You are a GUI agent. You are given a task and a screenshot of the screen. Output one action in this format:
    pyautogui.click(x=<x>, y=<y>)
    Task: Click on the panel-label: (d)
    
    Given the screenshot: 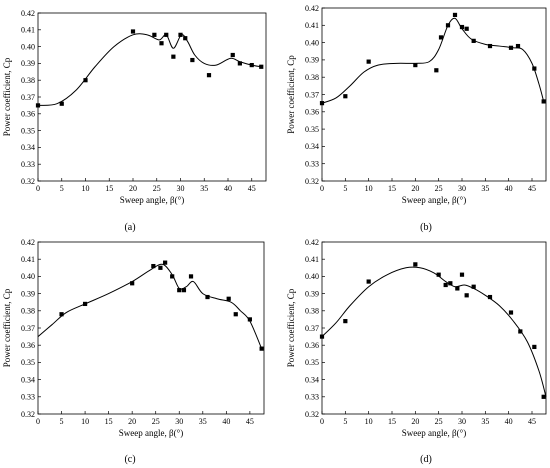 What is the action you would take?
    pyautogui.click(x=426, y=459)
    